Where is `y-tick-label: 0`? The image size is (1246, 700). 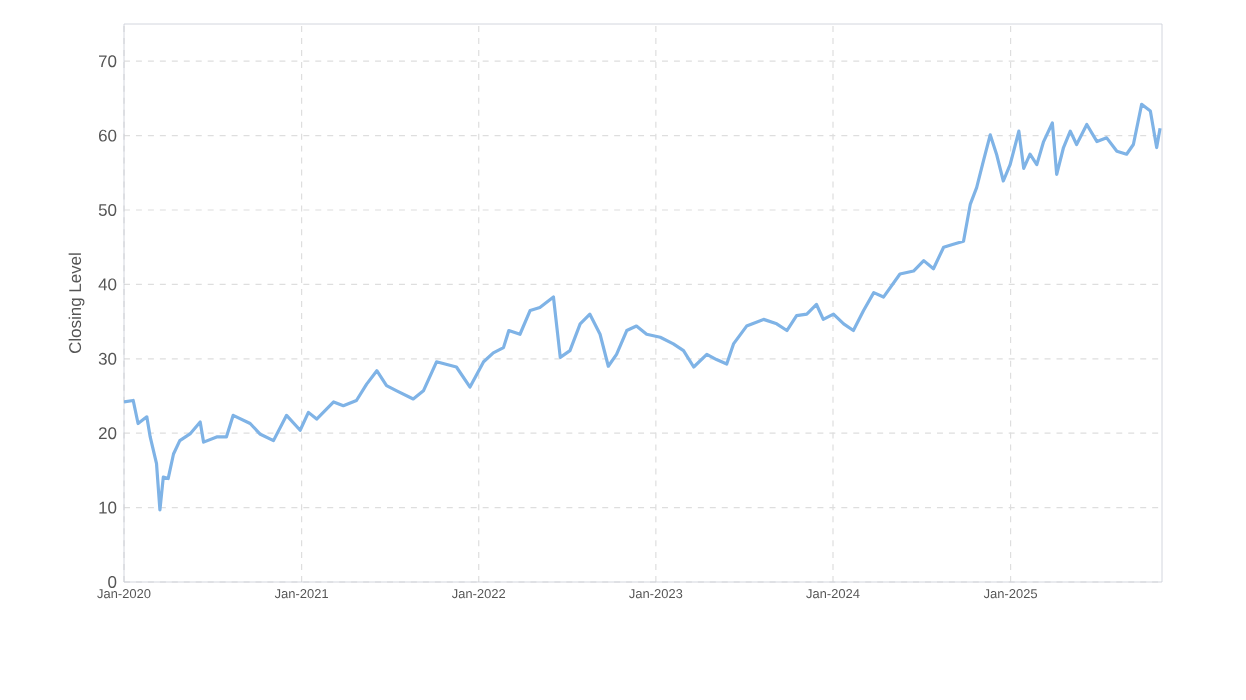 y-tick-label: 0 is located at coordinates (112, 582).